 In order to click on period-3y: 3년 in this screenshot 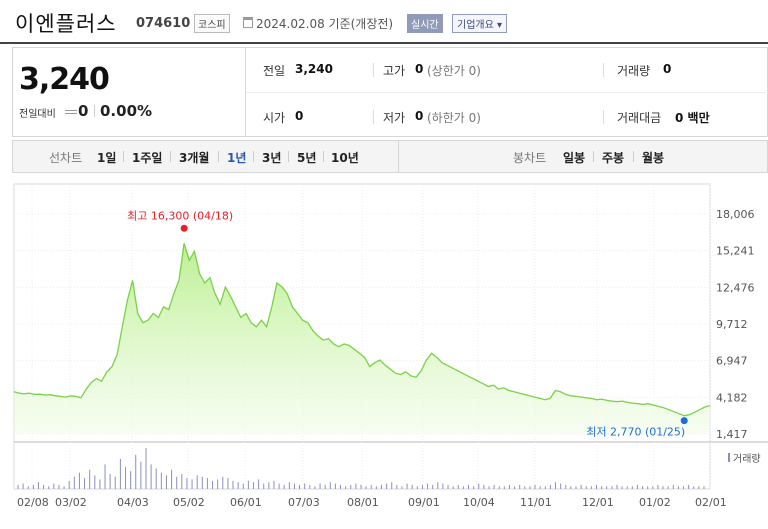, I will do `click(272, 158)`.